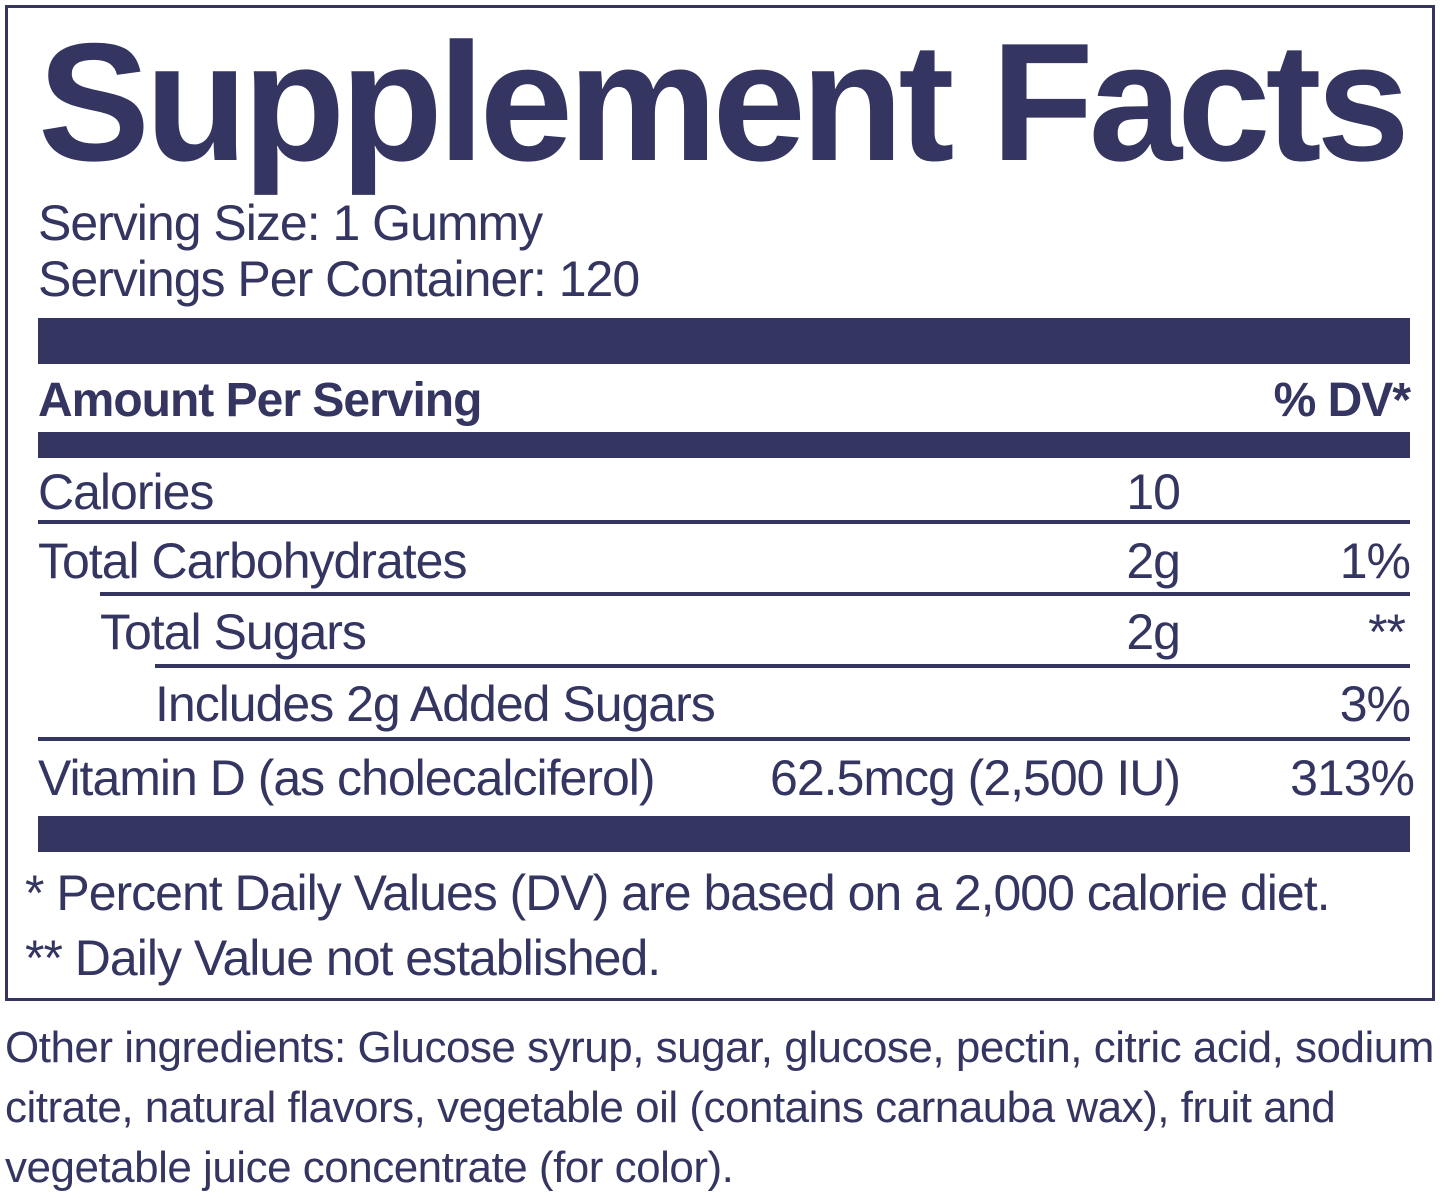 Image resolution: width=1446 pixels, height=1198 pixels. What do you see at coordinates (339, 279) in the screenshot?
I see `servings-per-container: Servings Per Container: 120` at bounding box center [339, 279].